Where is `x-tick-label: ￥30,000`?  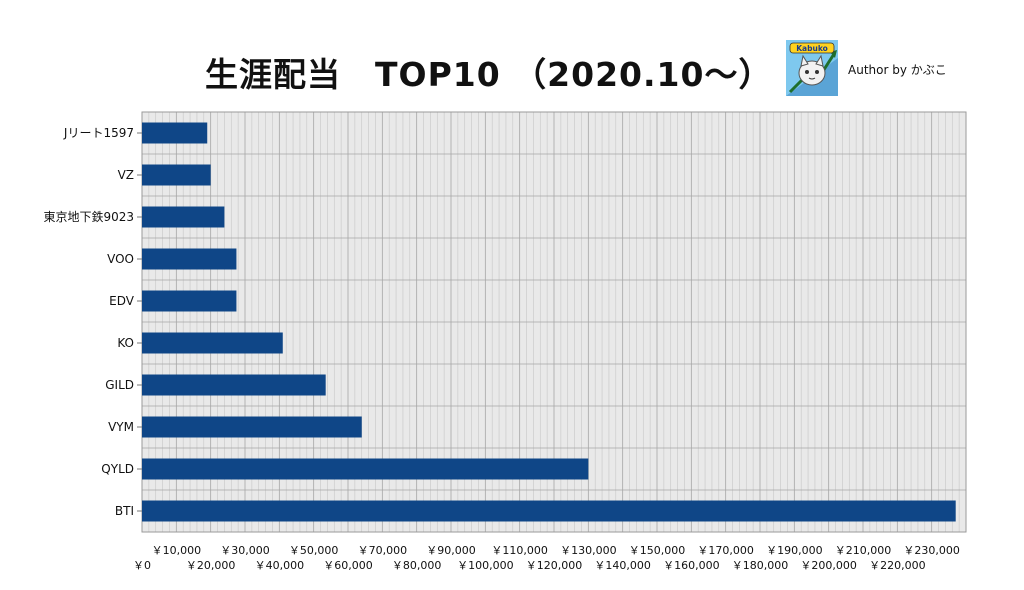
x-tick-label: ￥30,000 is located at coordinates (245, 550).